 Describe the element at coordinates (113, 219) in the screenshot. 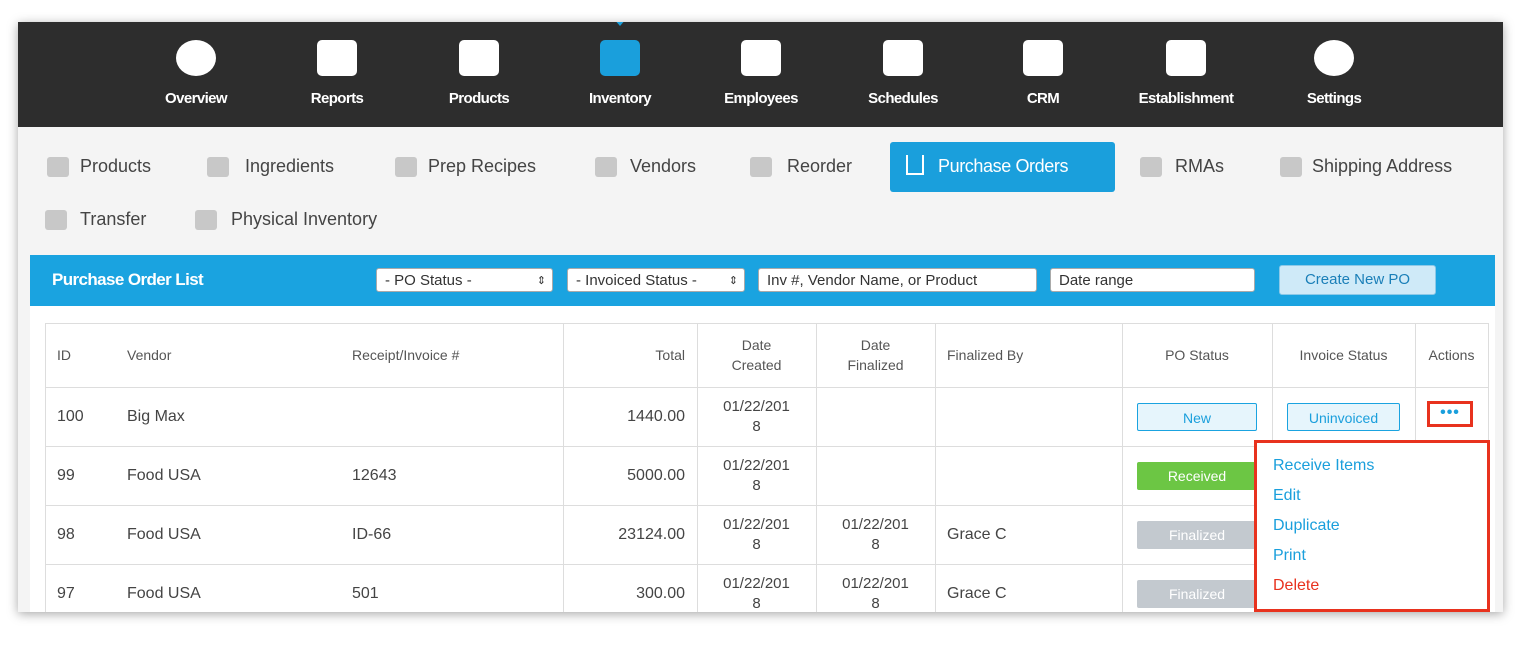

I see `subnav-item: Transfer` at that location.